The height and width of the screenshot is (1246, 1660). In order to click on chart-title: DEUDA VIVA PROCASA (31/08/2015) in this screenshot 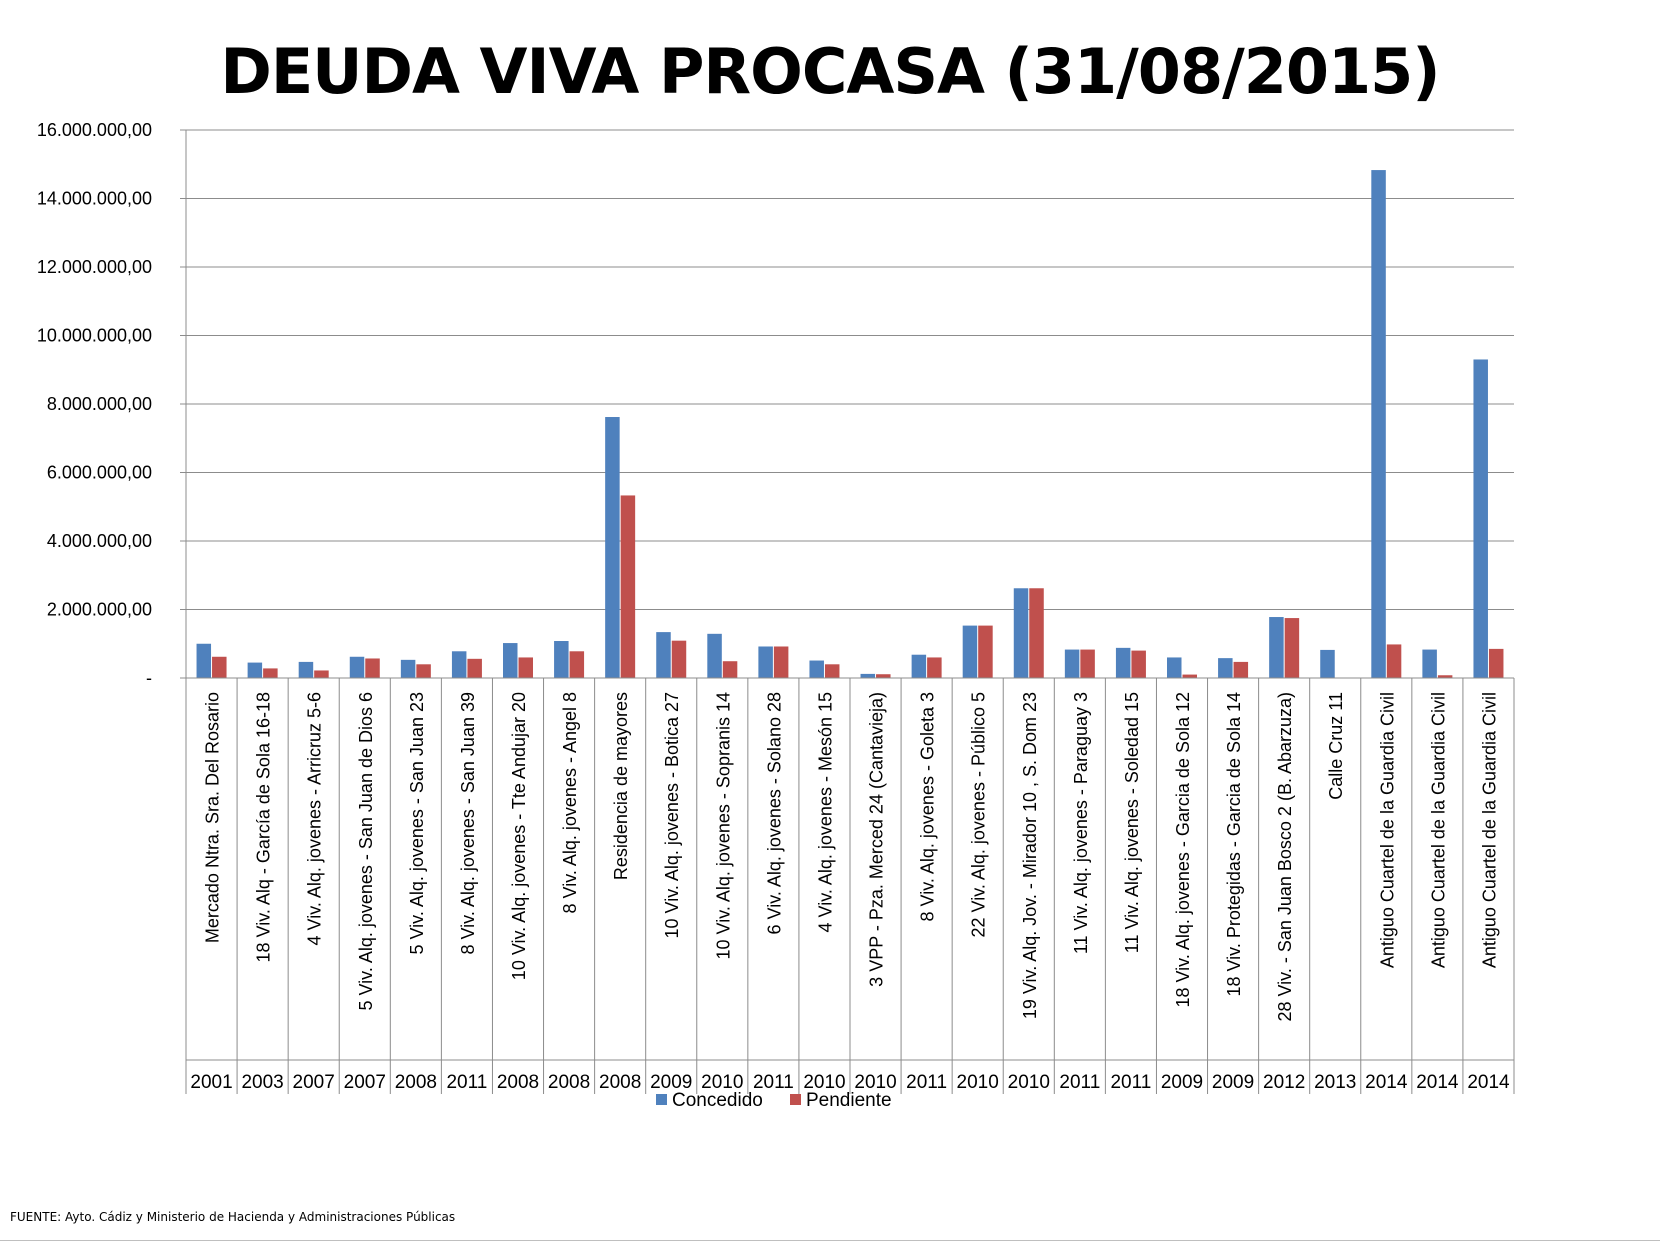, I will do `click(830, 71)`.